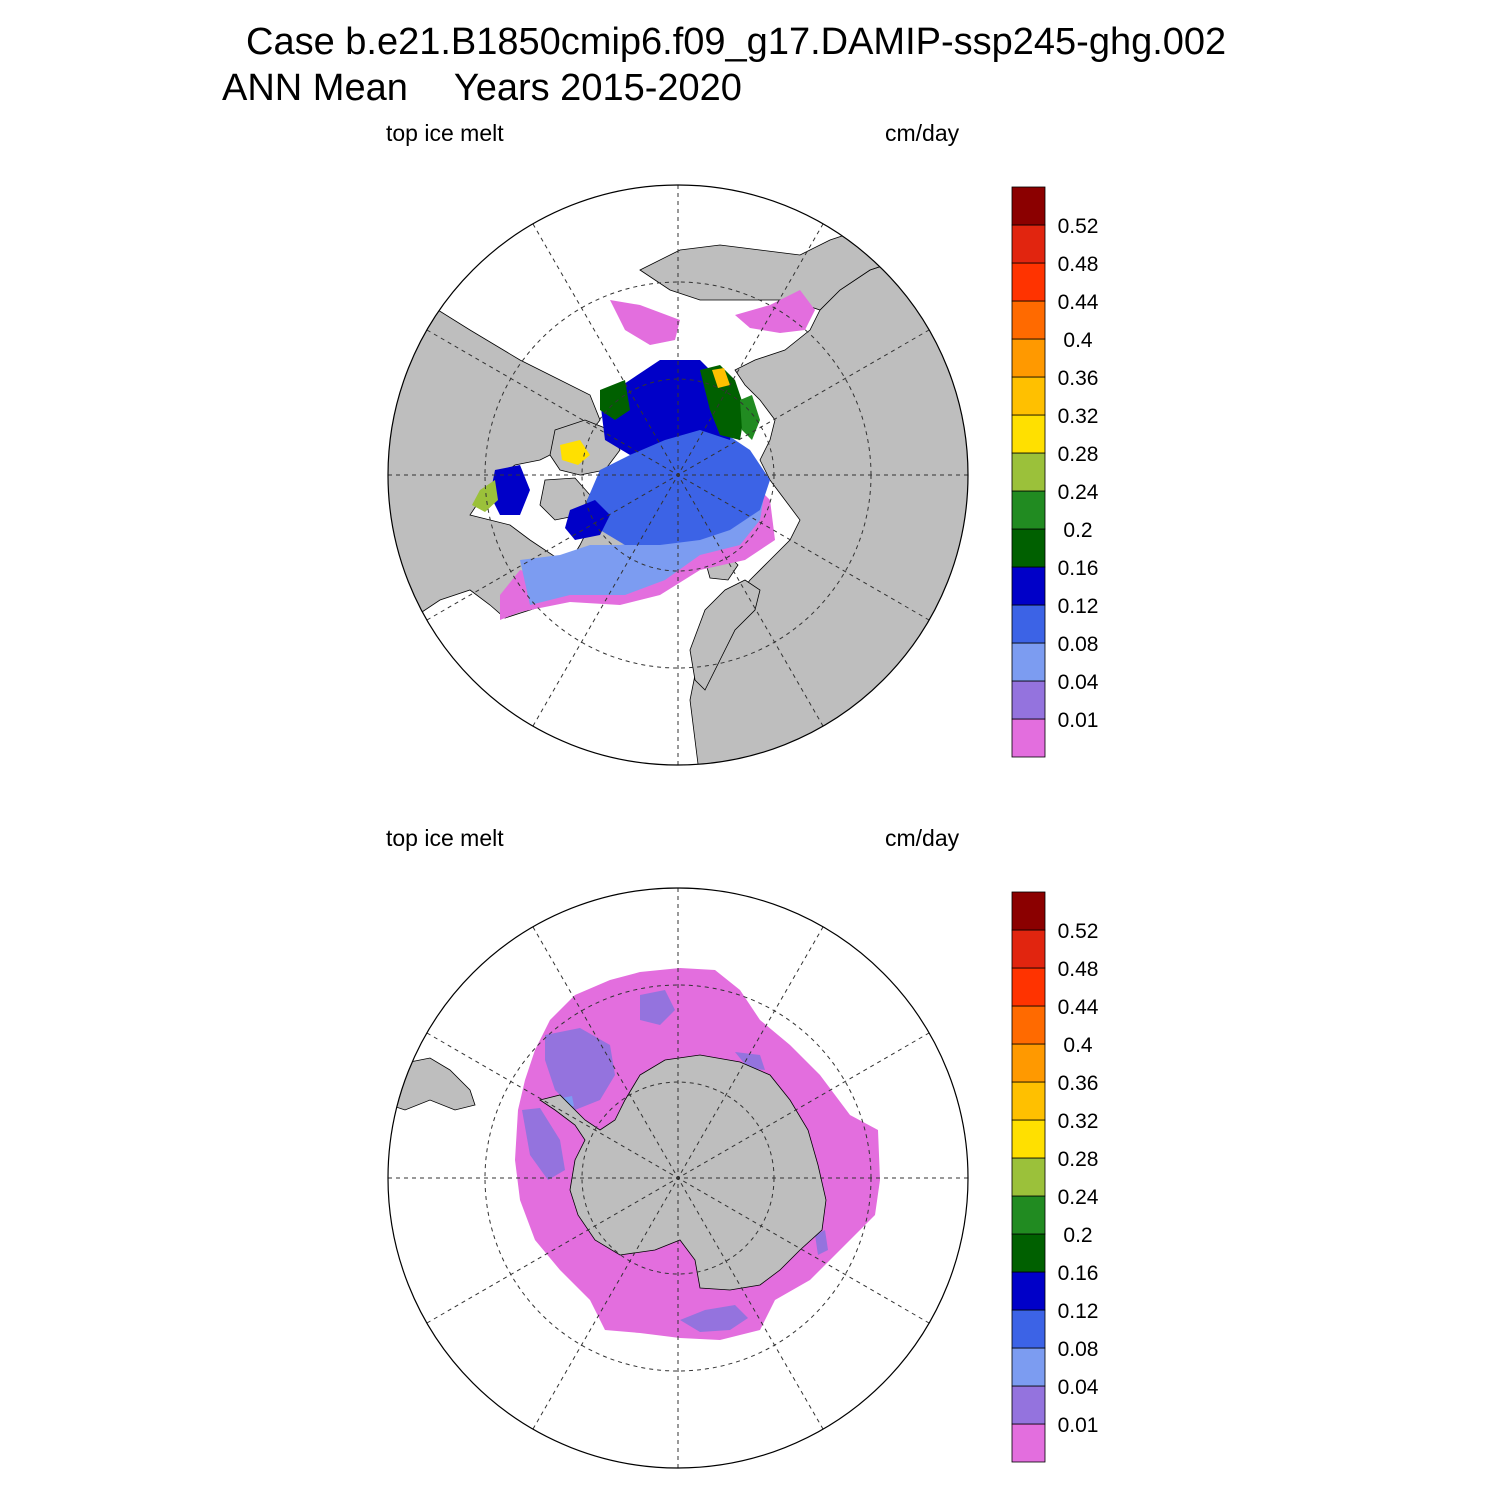  Describe the element at coordinates (1078, 1121) in the screenshot. I see `antarctic-colorbar-tick-label: 0.32` at that location.